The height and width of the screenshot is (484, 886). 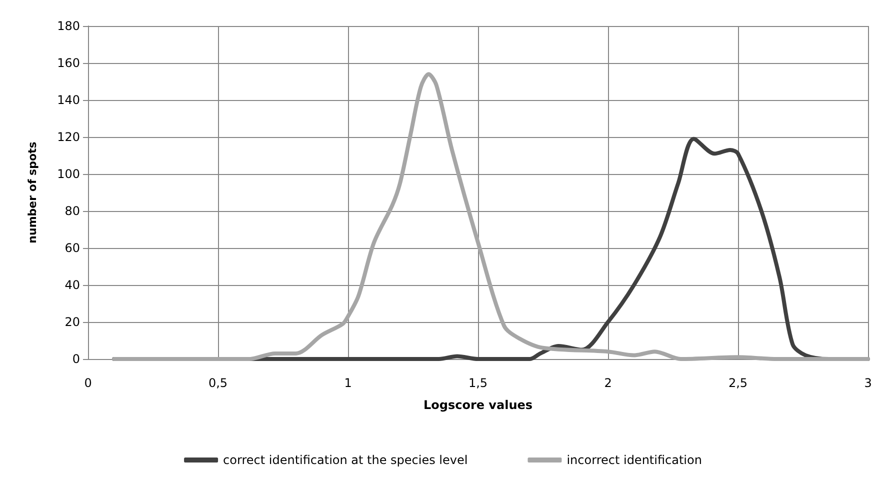 What do you see at coordinates (348, 383) in the screenshot?
I see `x-tick-label: 1` at bounding box center [348, 383].